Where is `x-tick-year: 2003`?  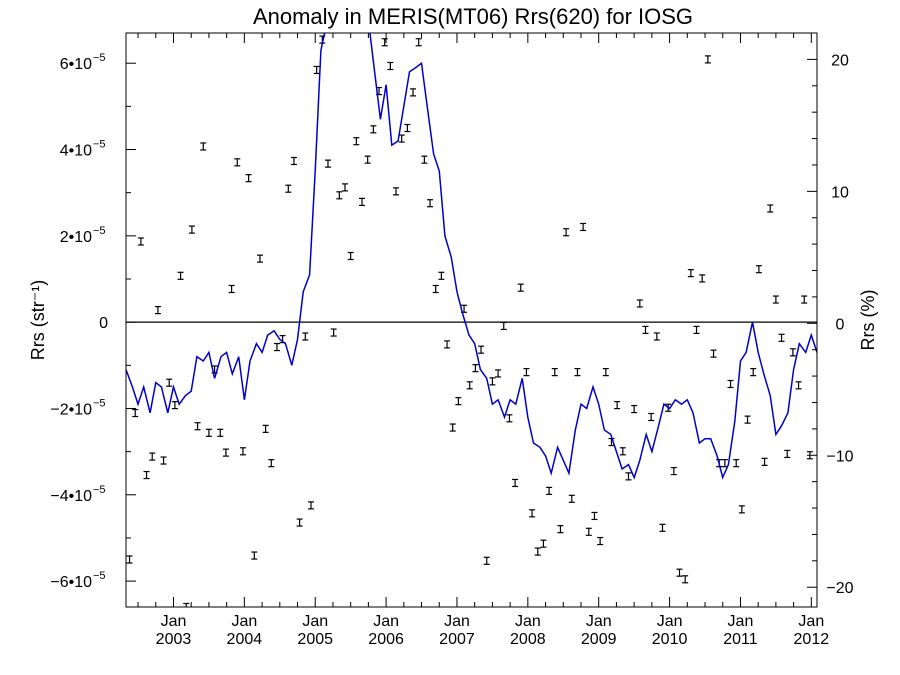 x-tick-year: 2003 is located at coordinates (174, 639).